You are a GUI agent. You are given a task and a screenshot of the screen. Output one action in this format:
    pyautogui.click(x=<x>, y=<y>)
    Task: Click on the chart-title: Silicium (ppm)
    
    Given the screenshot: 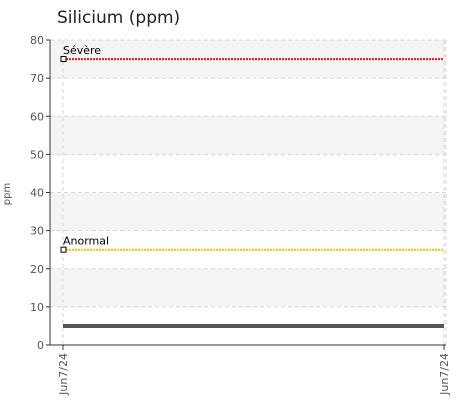 What is the action you would take?
    pyautogui.click(x=119, y=18)
    